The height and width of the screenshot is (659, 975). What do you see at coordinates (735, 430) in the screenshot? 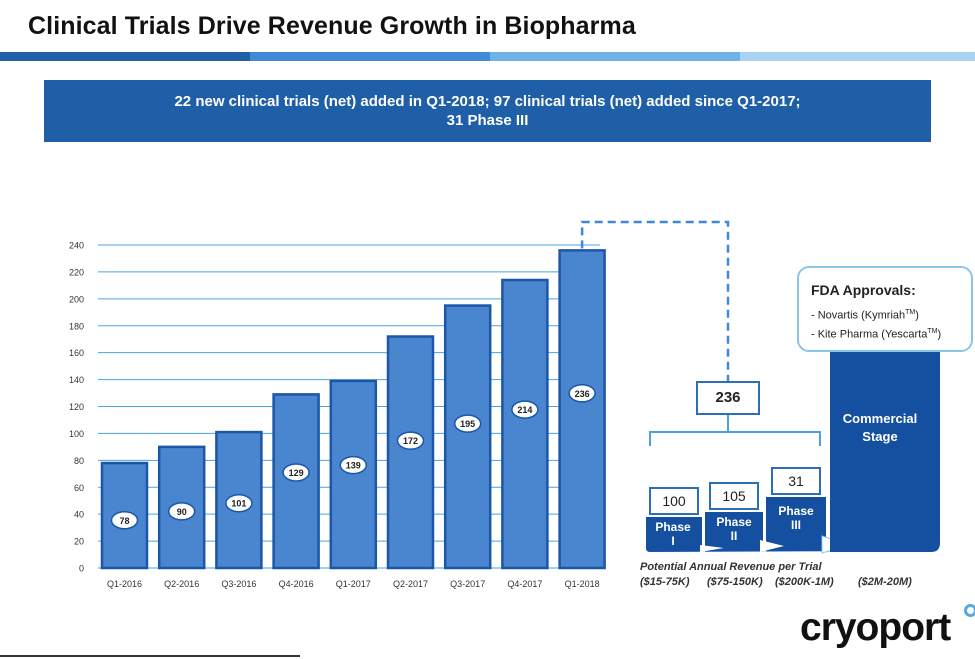
I see `bracket` at bounding box center [735, 430].